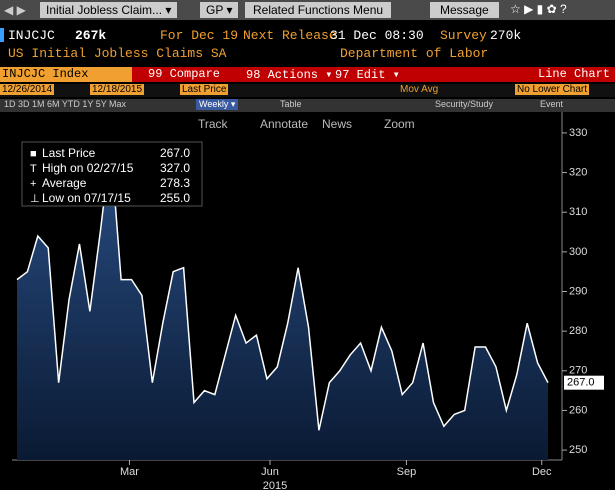  Describe the element at coordinates (64, 183) in the screenshot. I see `legend-name: Average` at that location.